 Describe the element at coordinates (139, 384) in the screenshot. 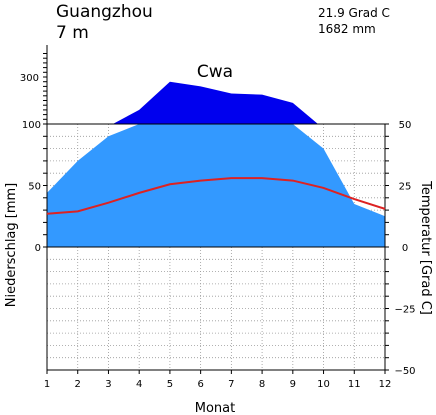

I see `x-tick-label: 4` at that location.